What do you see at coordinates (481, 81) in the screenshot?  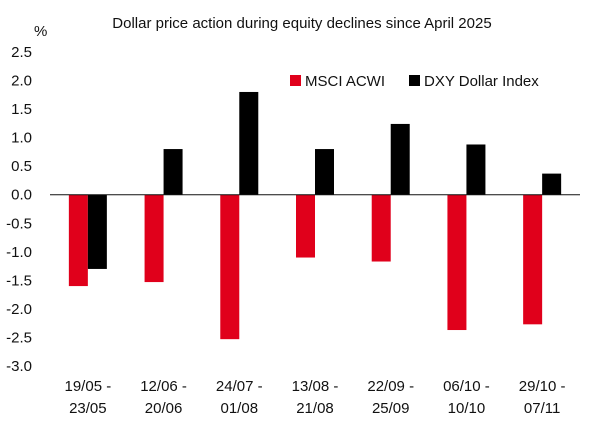 I see `legend-label: DXY Dollar Index` at bounding box center [481, 81].